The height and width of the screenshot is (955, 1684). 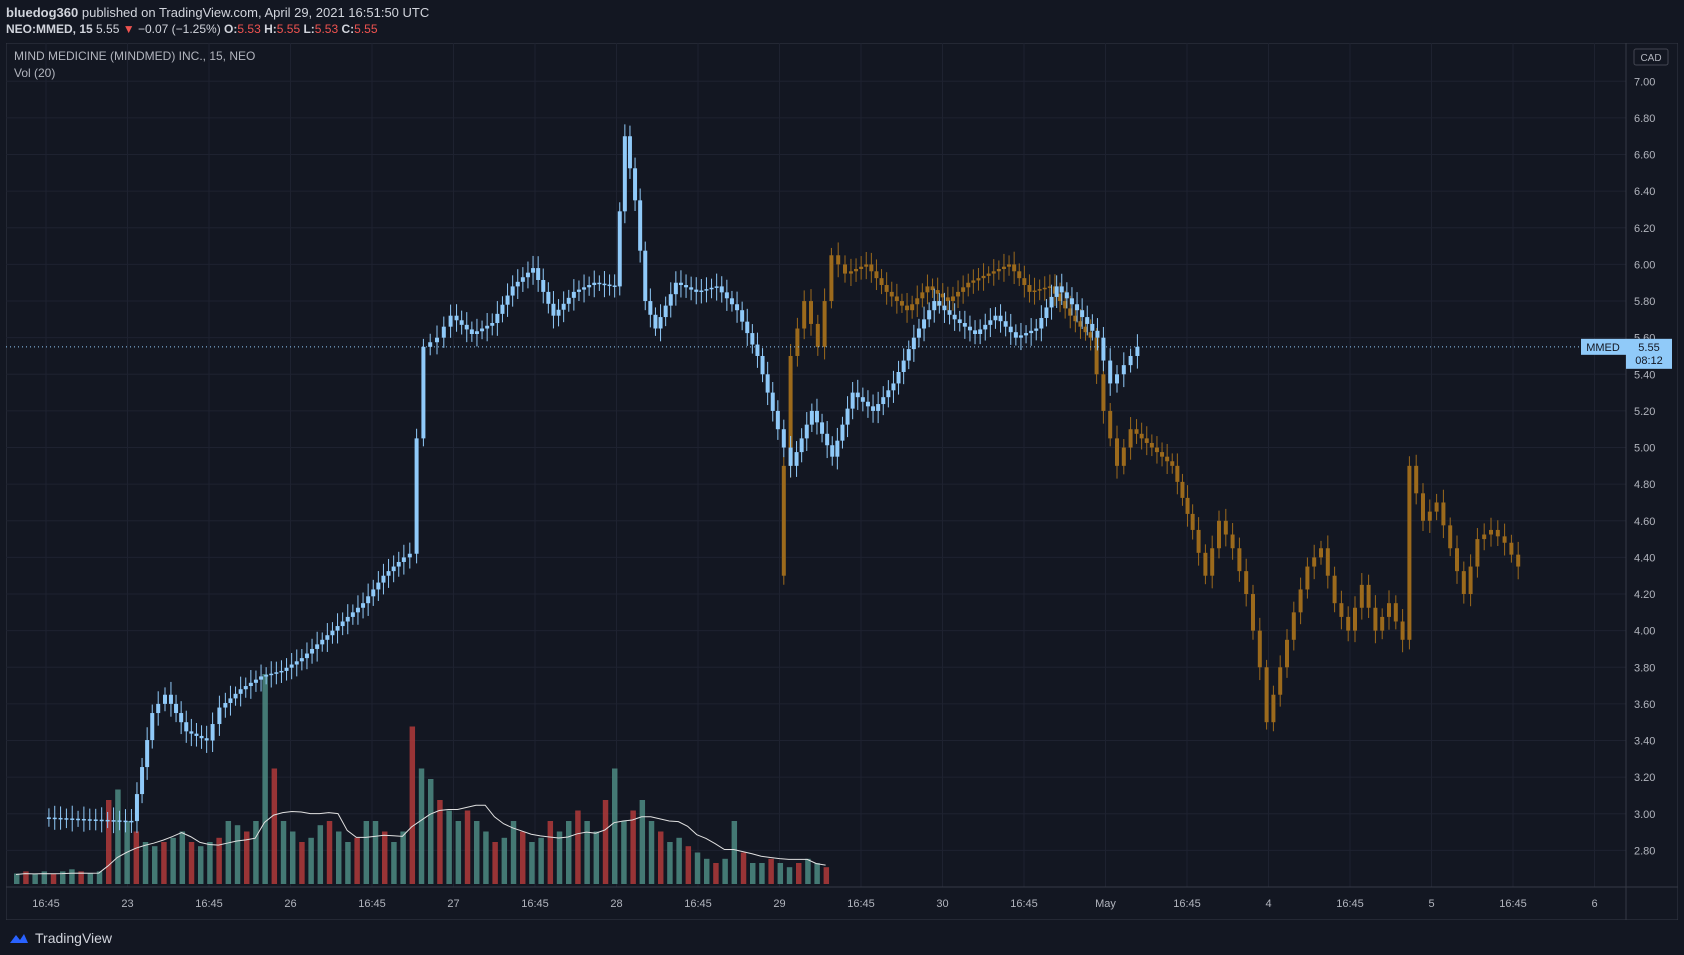 I want to click on price-change: −0.07 (−1.25%), so click(x=179, y=29).